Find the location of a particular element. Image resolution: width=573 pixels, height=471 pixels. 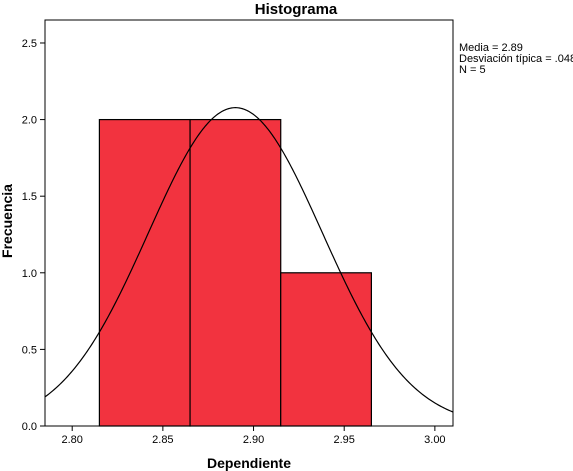

x-axis: 2.80 2.85 2.90 2.95 3.00 is located at coordinates (253, 436).